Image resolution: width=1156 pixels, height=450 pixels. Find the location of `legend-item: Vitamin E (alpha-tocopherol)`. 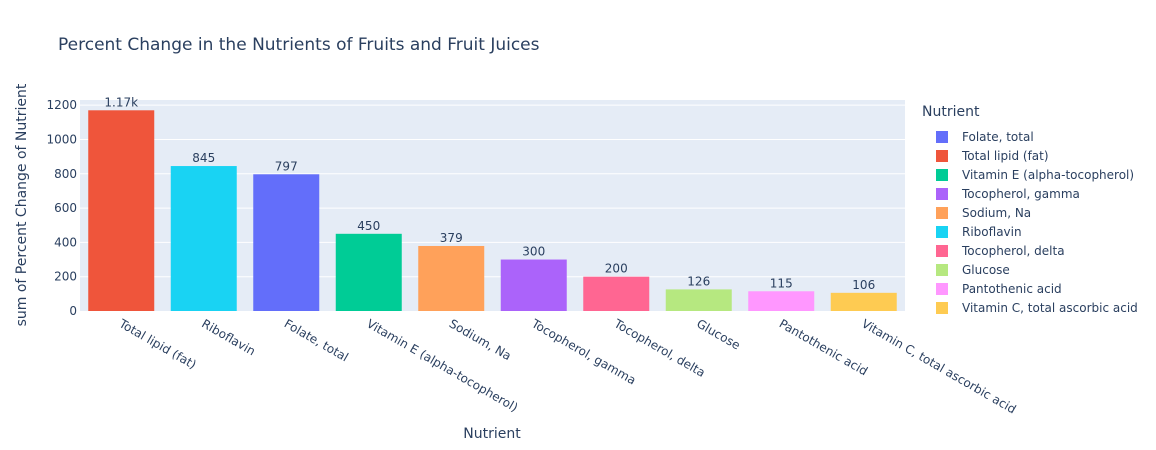

legend-item: Vitamin E (alpha-tocopherol) is located at coordinates (1030, 174).